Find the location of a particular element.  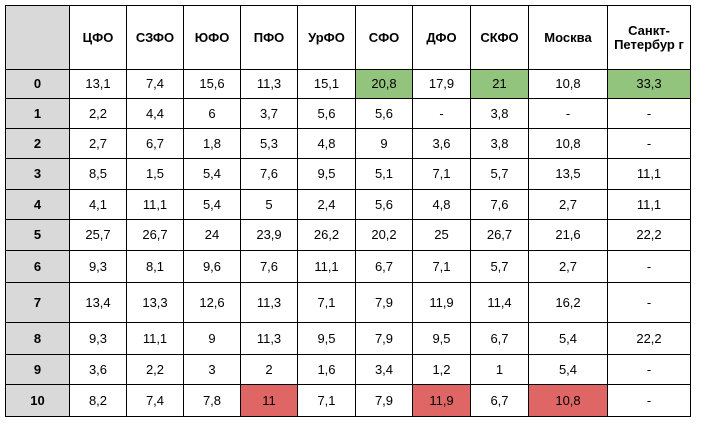

table-cell: 7,4 is located at coordinates (155, 84).